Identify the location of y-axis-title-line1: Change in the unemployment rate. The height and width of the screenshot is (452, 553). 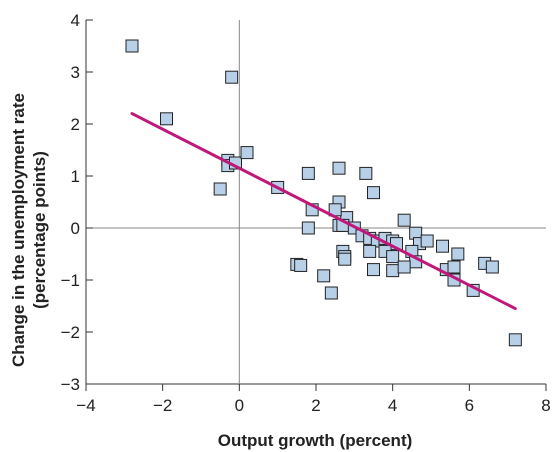
(18, 230).